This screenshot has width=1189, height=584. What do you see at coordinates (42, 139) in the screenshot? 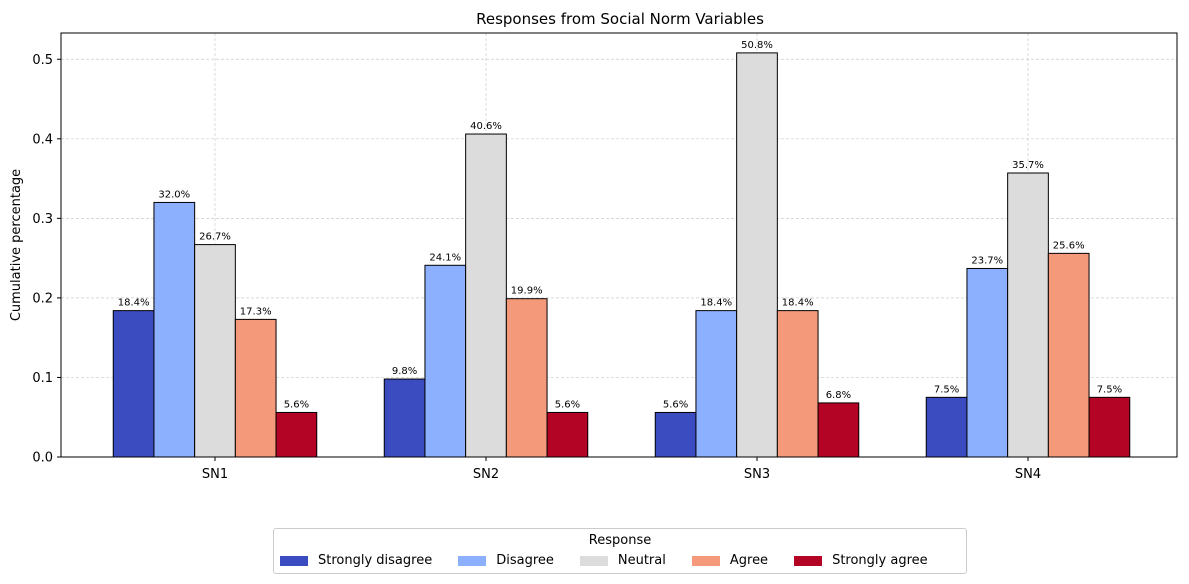
I see `y-tick-label: 0.4` at bounding box center [42, 139].